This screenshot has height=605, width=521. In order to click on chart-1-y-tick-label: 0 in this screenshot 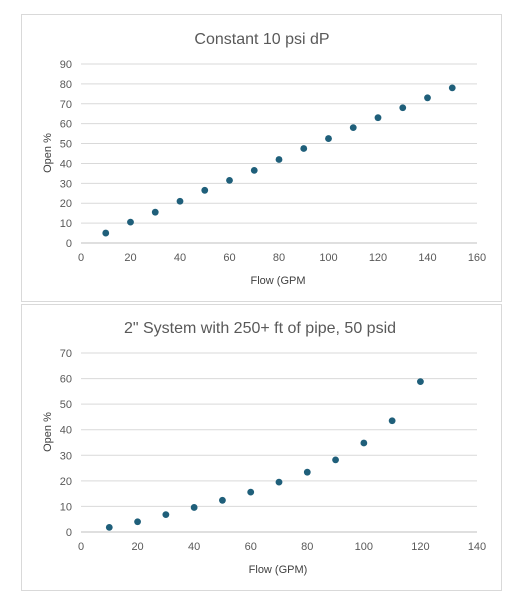, I will do `click(69, 244)`.